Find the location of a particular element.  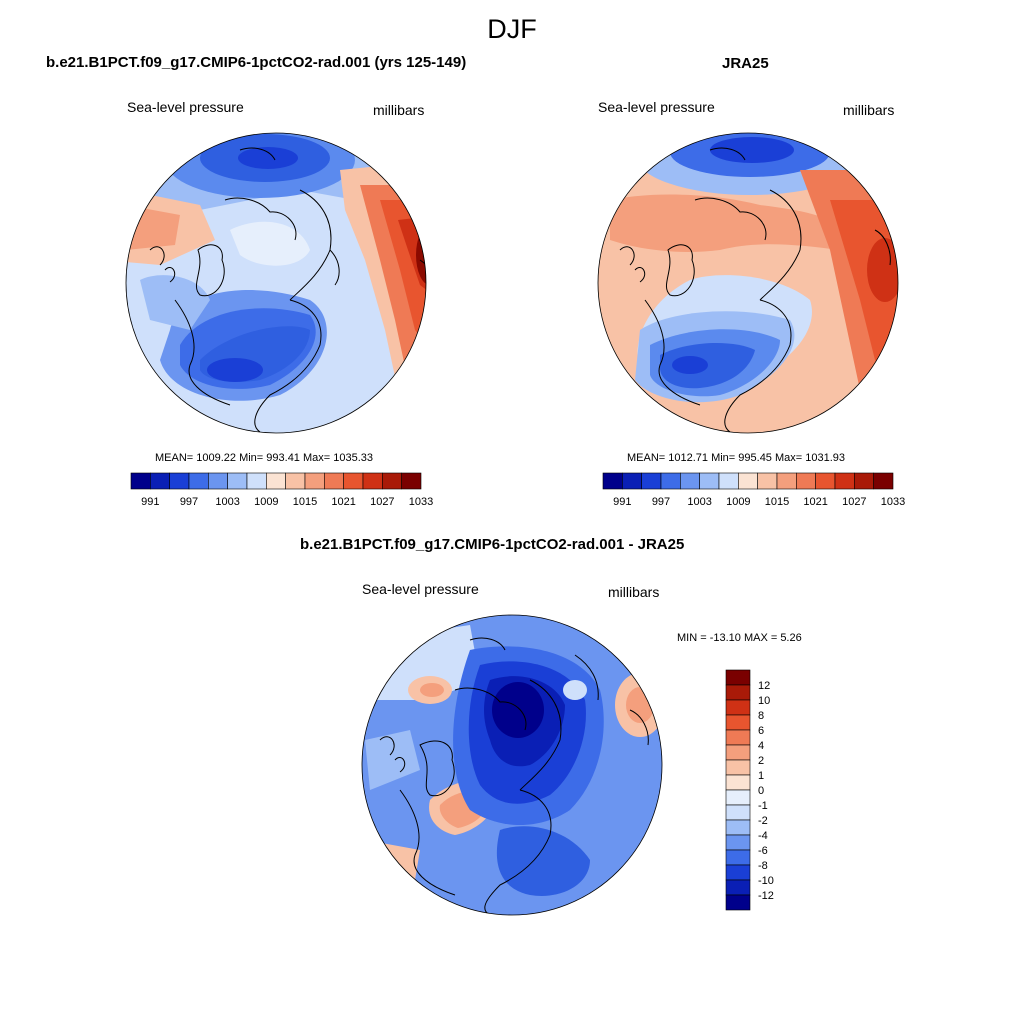

colorbar-obs-tick-label: 991 is located at coordinates (622, 502).